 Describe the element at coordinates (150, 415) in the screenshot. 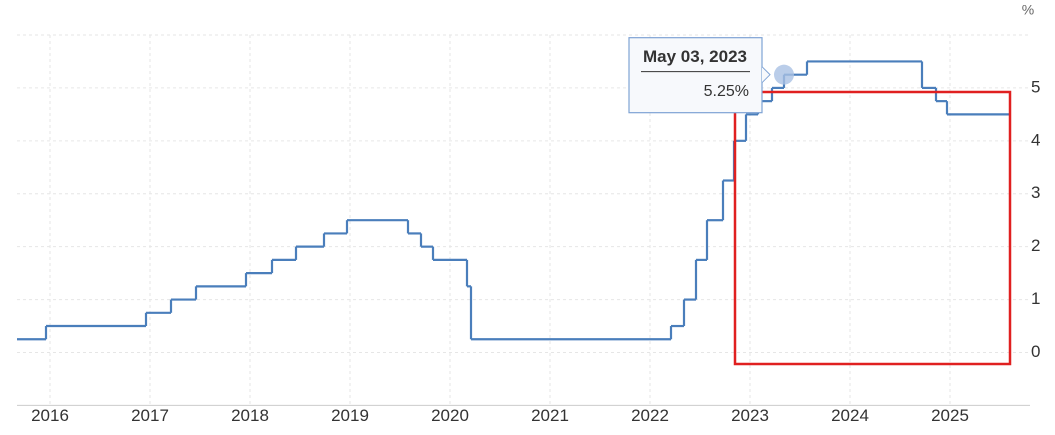

I see `x-tick-label: 2017` at that location.